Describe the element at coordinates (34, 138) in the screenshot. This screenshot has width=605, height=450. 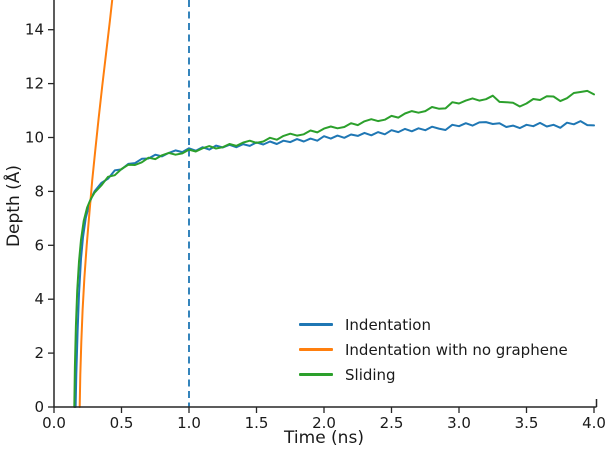
I see `y-tick-label: 10` at that location.